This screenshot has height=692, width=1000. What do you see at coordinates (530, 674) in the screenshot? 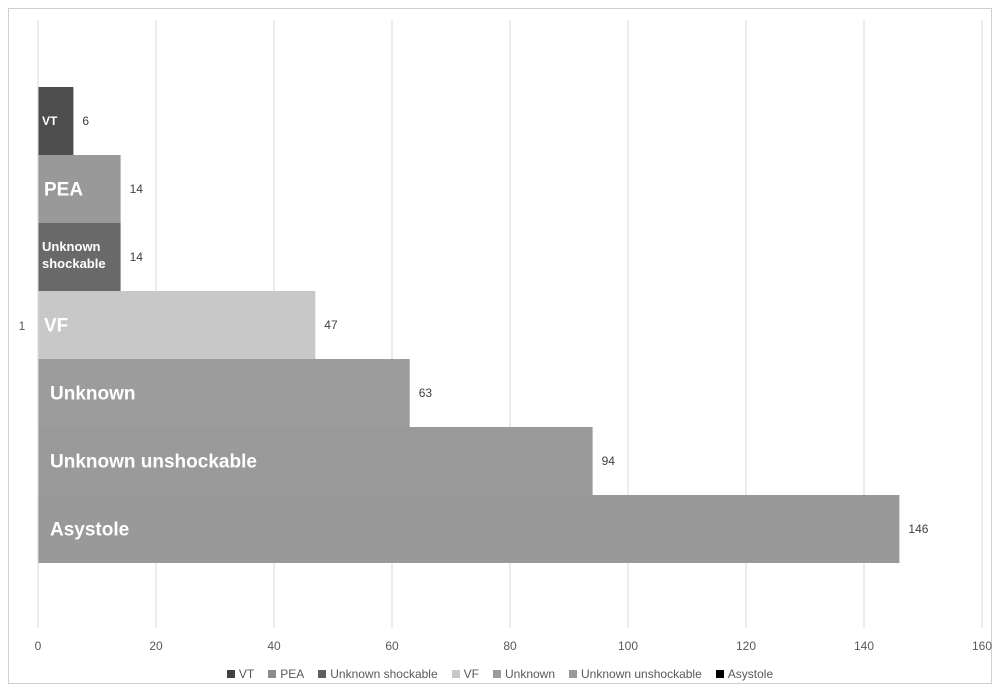
I see `legend-label: Unknown` at bounding box center [530, 674].